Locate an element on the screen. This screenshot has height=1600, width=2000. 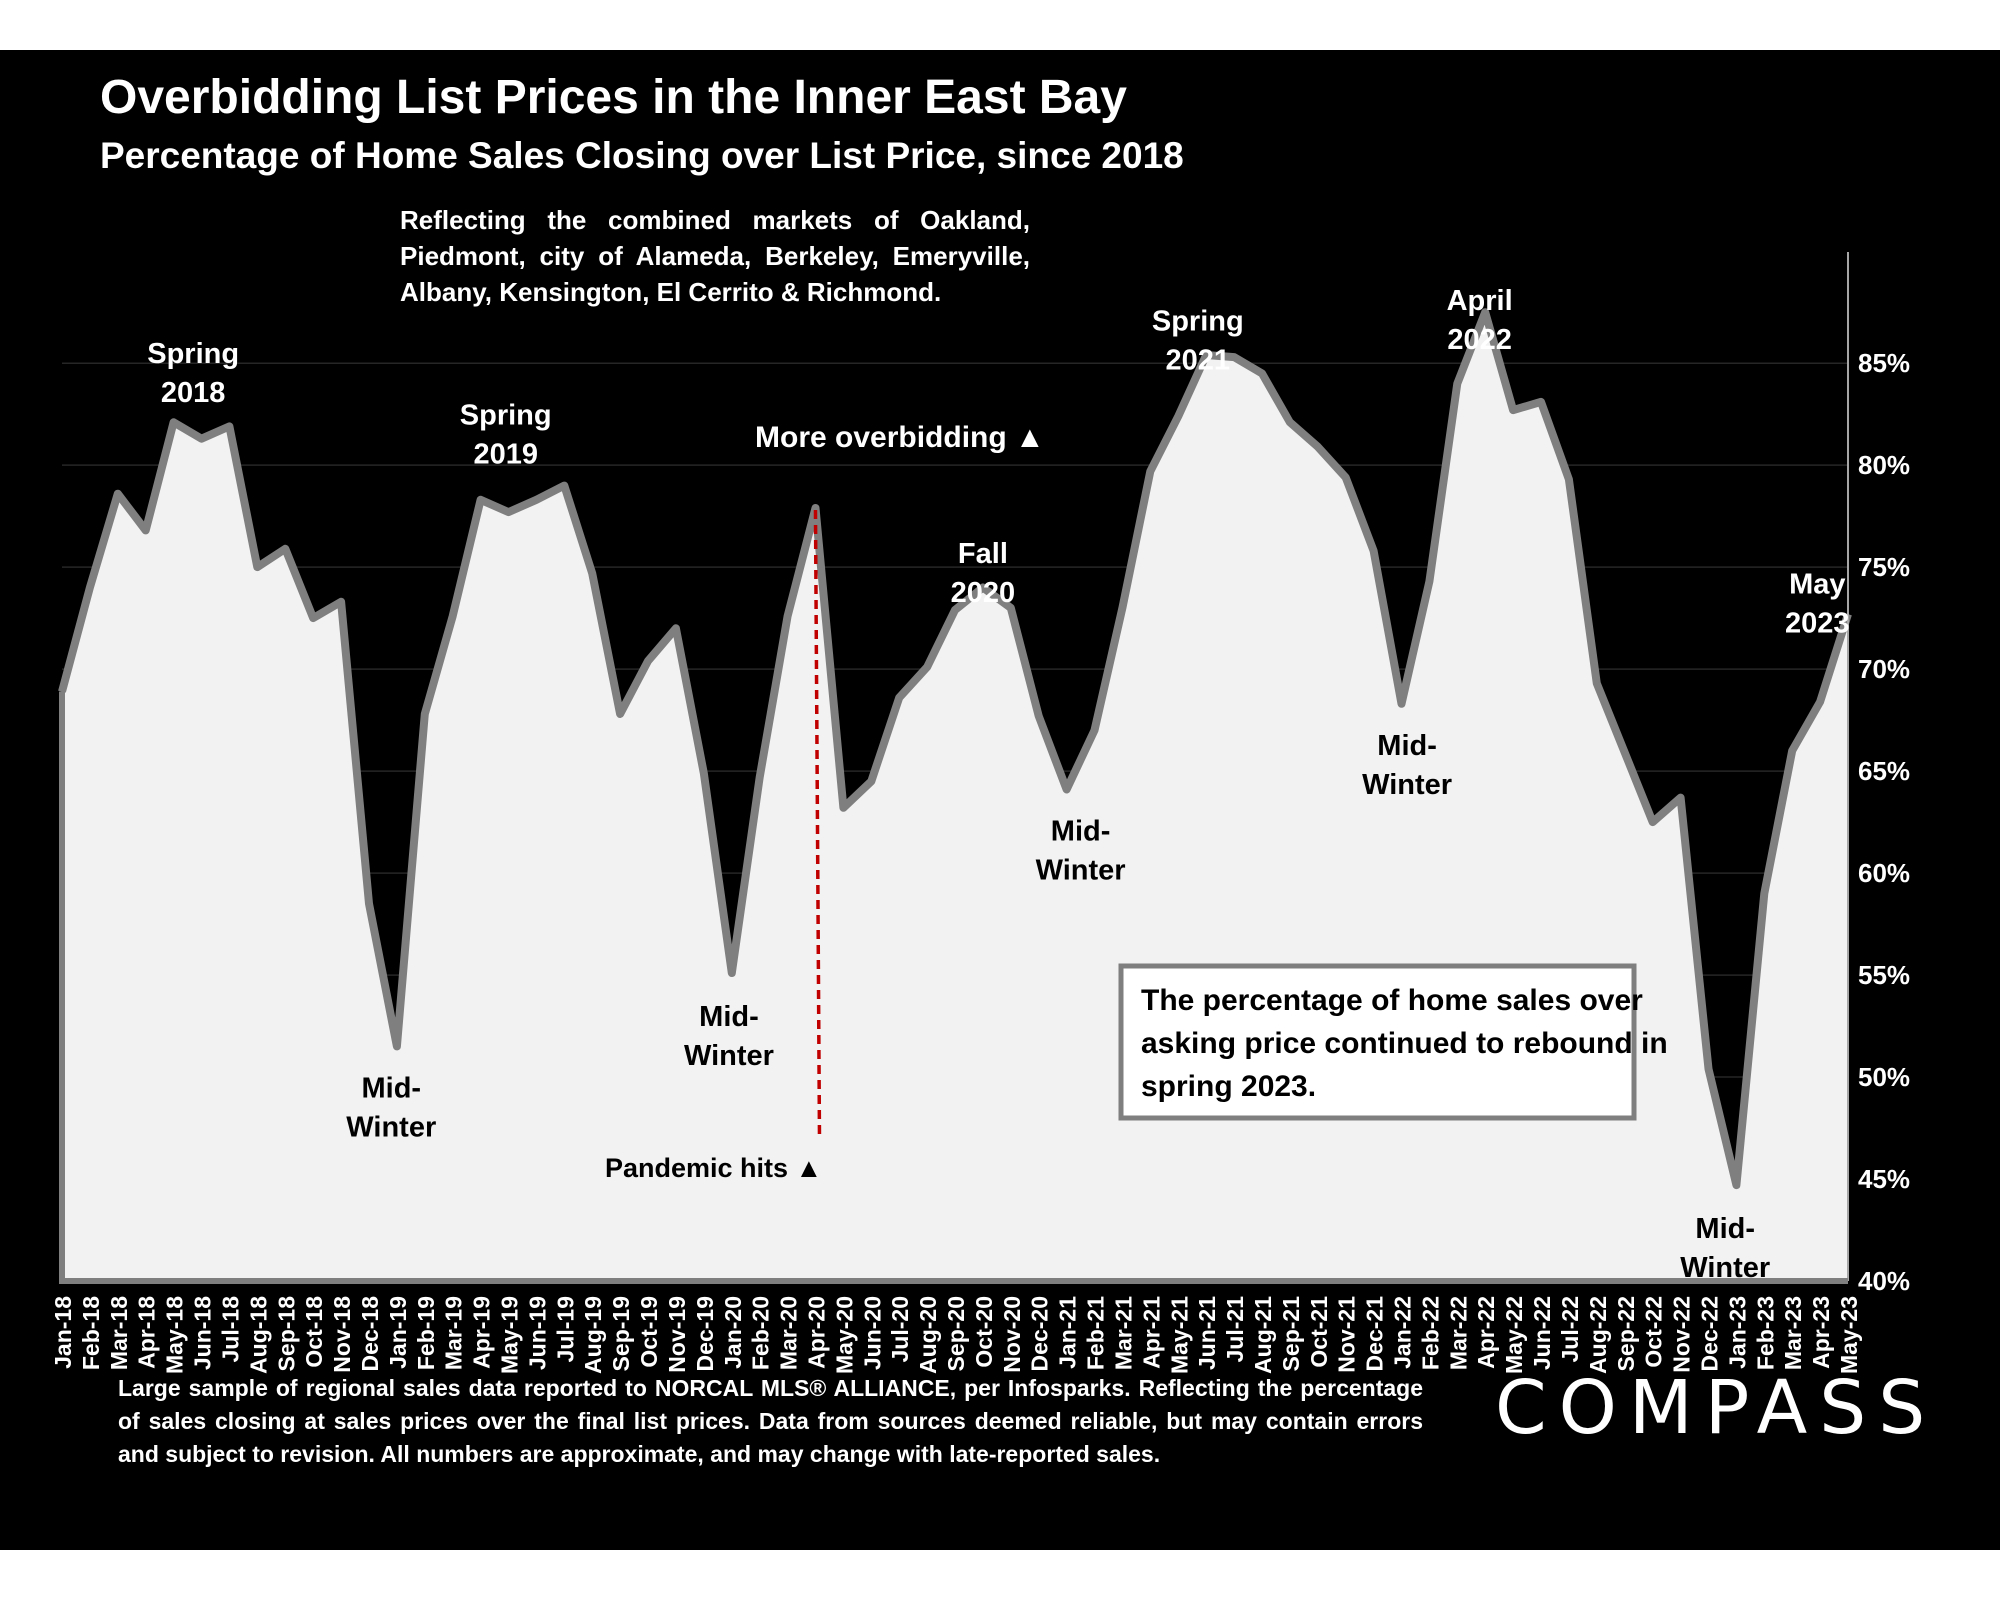
x-tick-label: Aug-22 is located at coordinates (1598, 1335).